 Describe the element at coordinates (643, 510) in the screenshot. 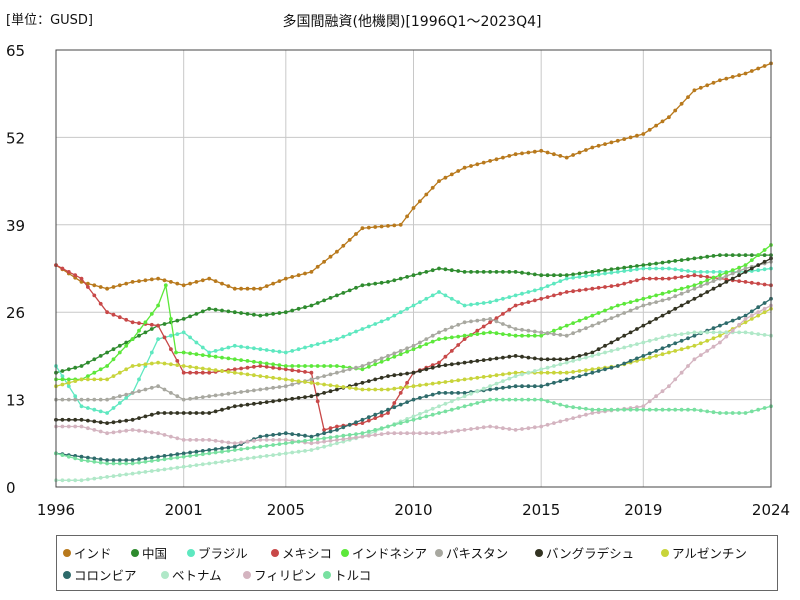

I see `x-tick-label: 2019` at that location.